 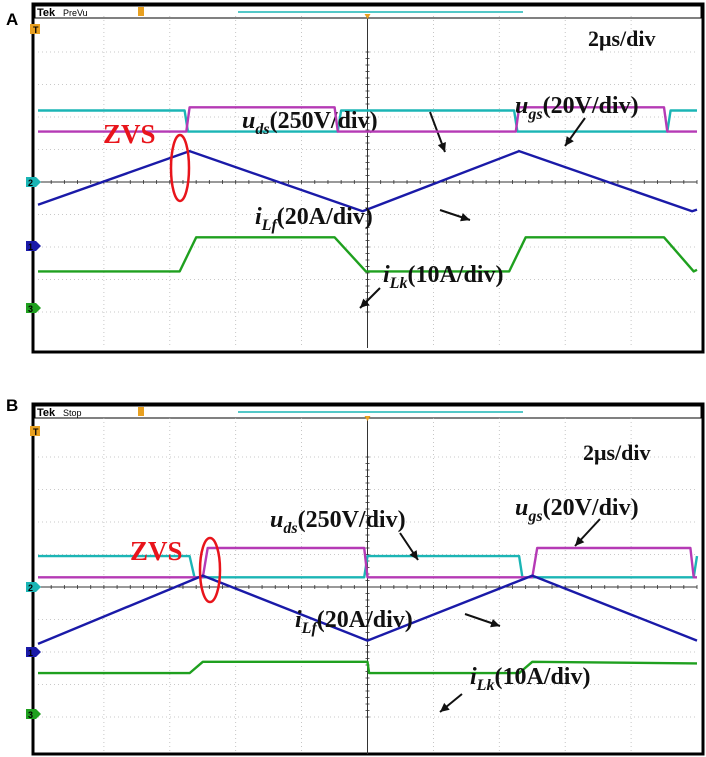 What do you see at coordinates (75, 13) in the screenshot?
I see `acquisition-status: PreVu` at bounding box center [75, 13].